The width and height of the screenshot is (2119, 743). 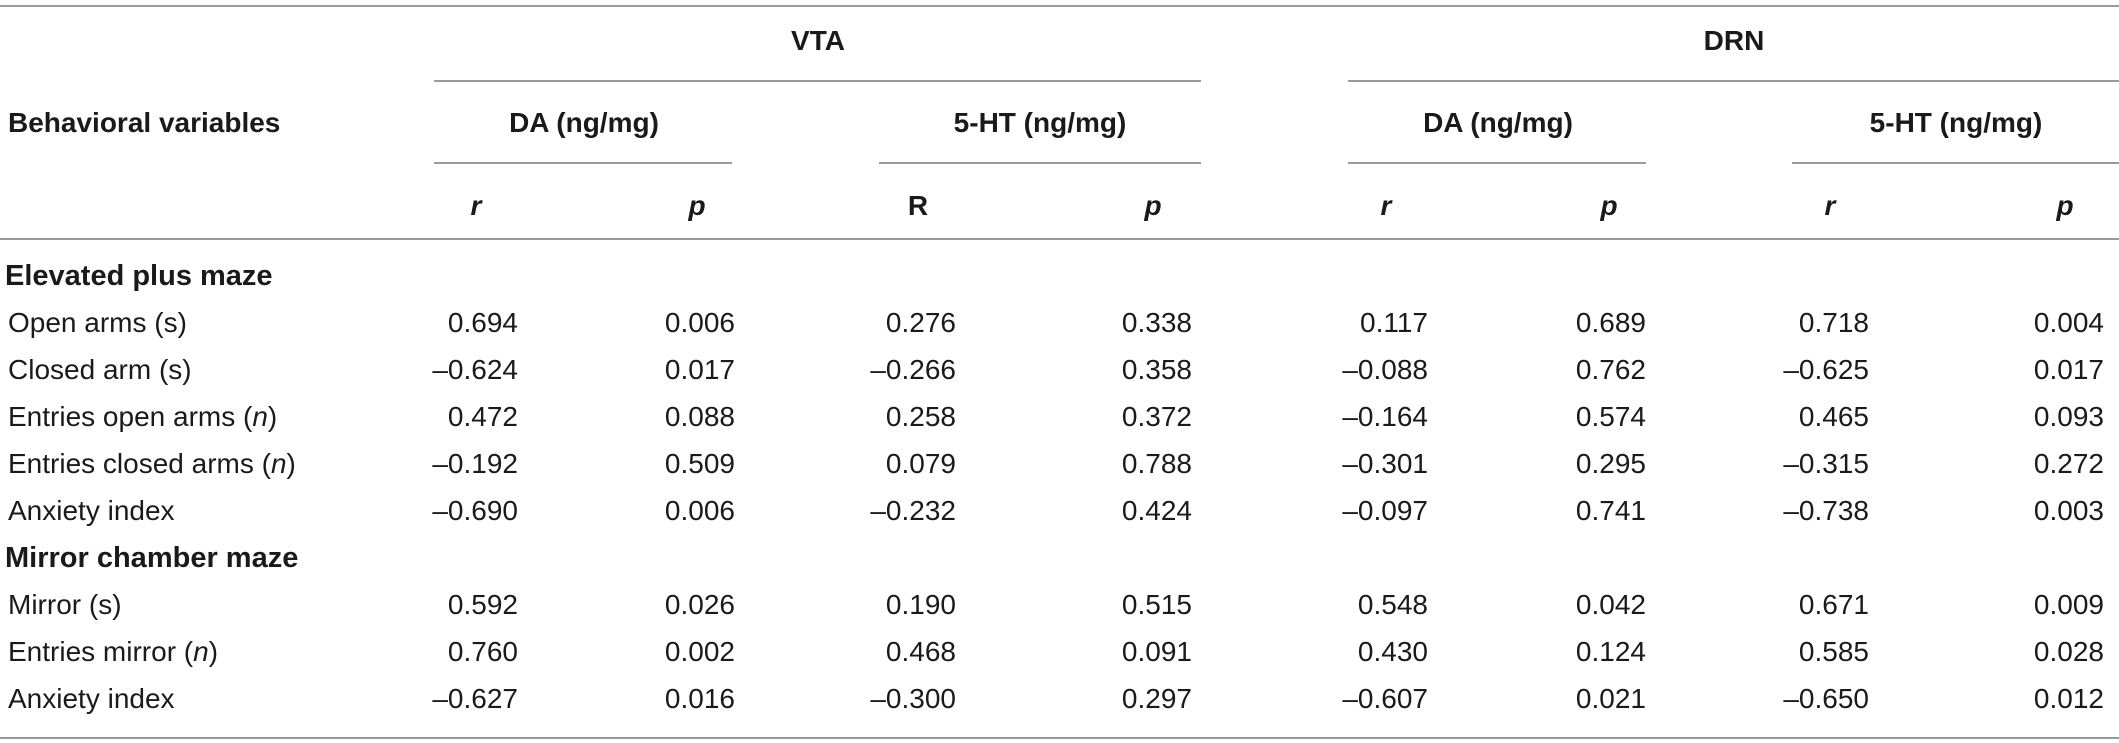 What do you see at coordinates (1385, 510) in the screenshot?
I see `table-cell: –0.097` at bounding box center [1385, 510].